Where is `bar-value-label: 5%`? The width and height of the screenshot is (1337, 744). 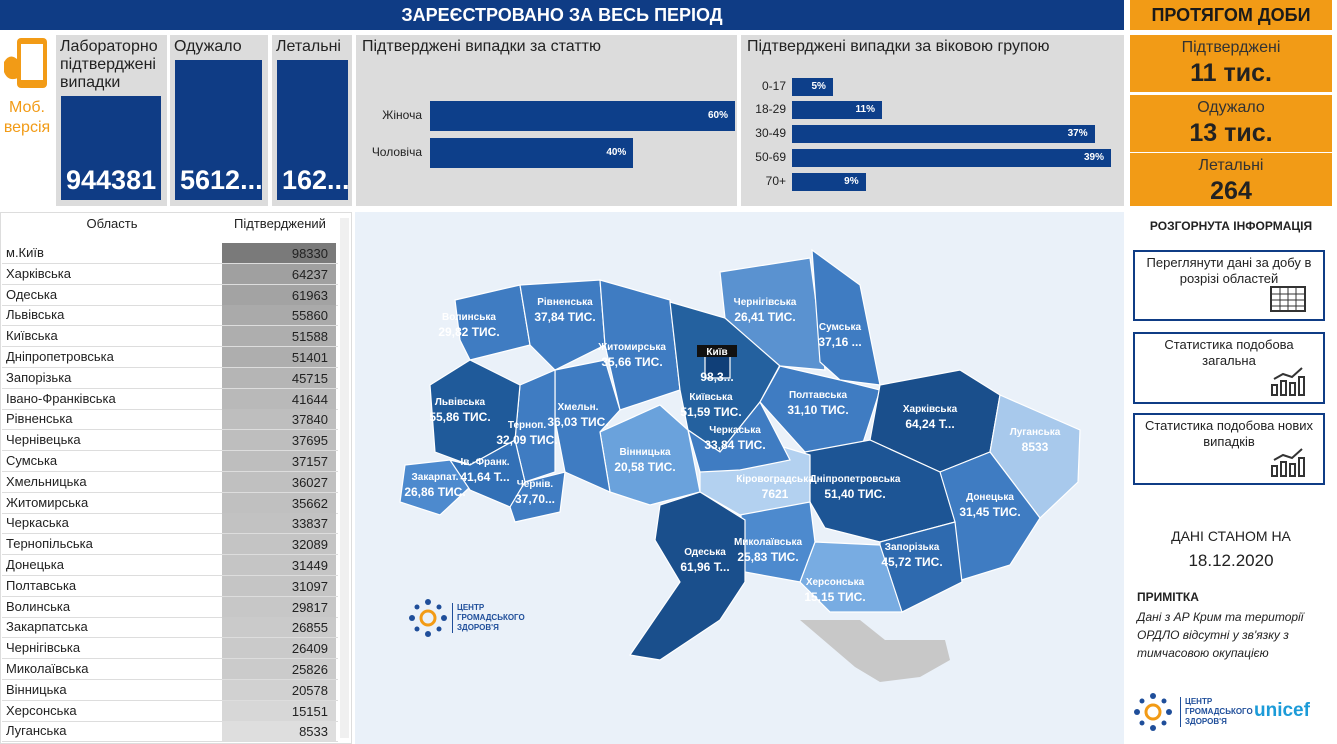 bar-value-label: 5% is located at coordinates (818, 86).